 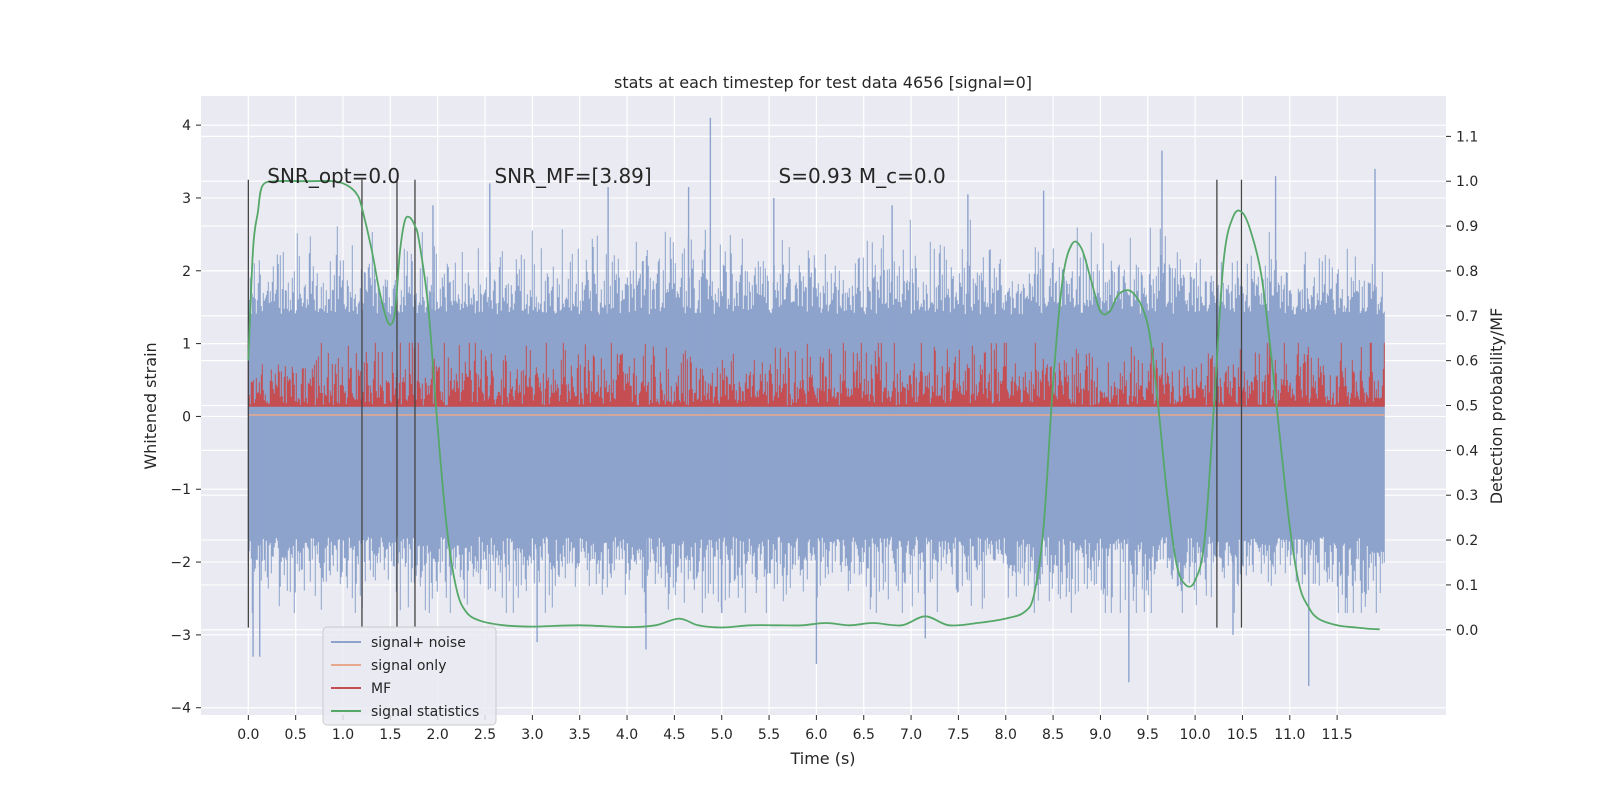 What do you see at coordinates (1053, 735) in the screenshot?
I see `x-tick-label: 8.5` at bounding box center [1053, 735].